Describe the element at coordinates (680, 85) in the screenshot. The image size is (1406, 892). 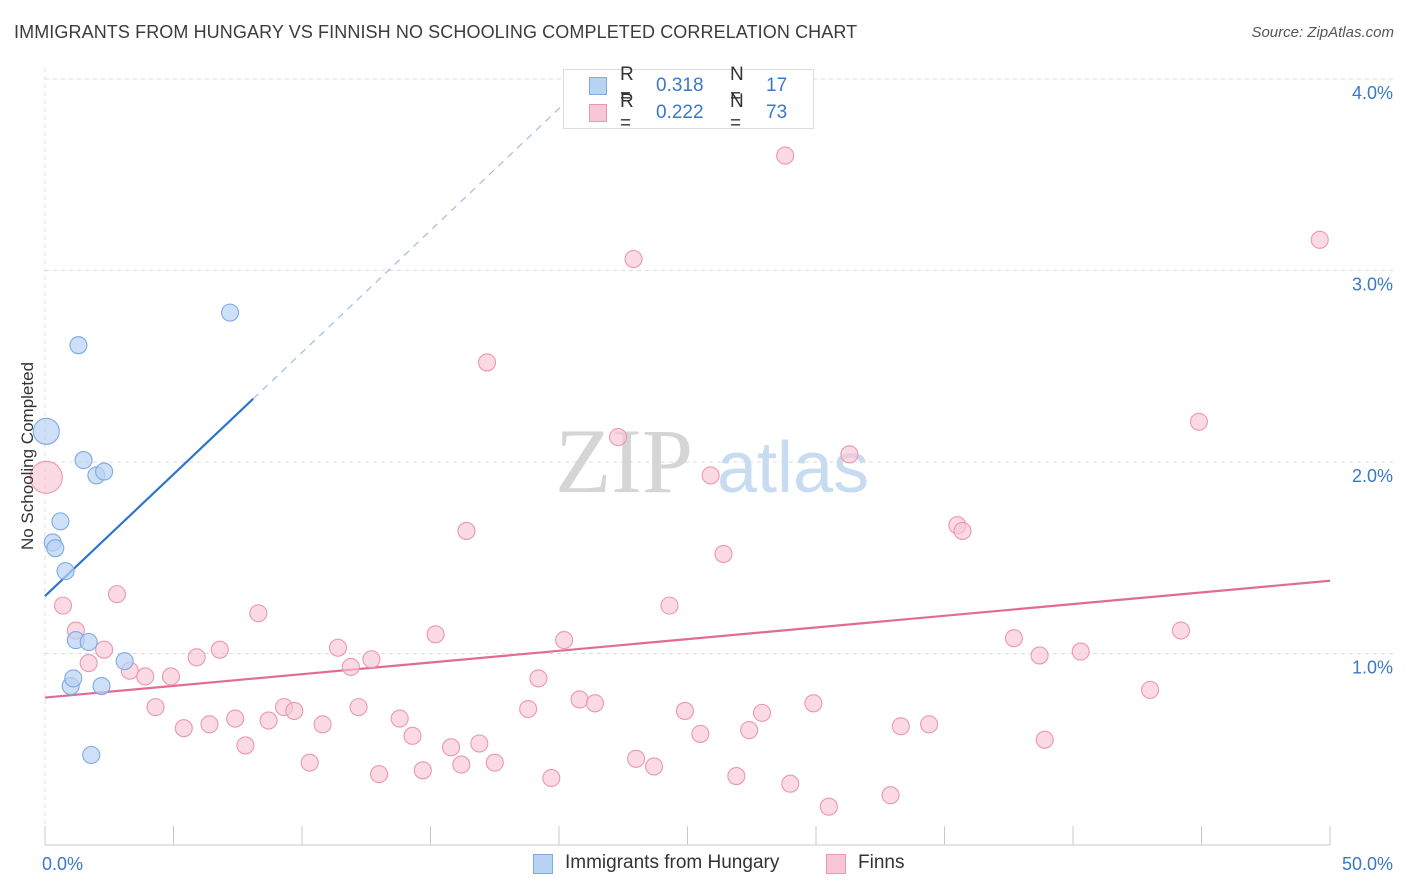
I see `r-value-hungary: 0.318` at that location.